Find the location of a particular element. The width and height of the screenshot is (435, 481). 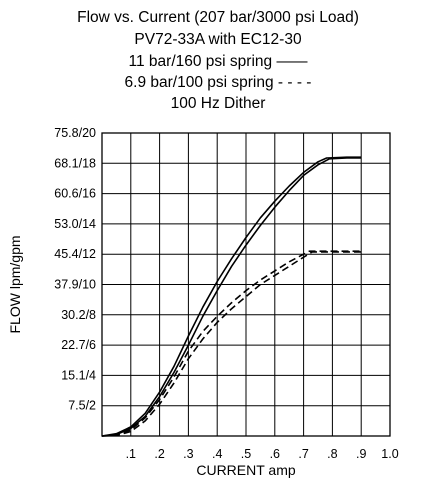

y-tick-label: 45.4/12 is located at coordinates (75, 254).